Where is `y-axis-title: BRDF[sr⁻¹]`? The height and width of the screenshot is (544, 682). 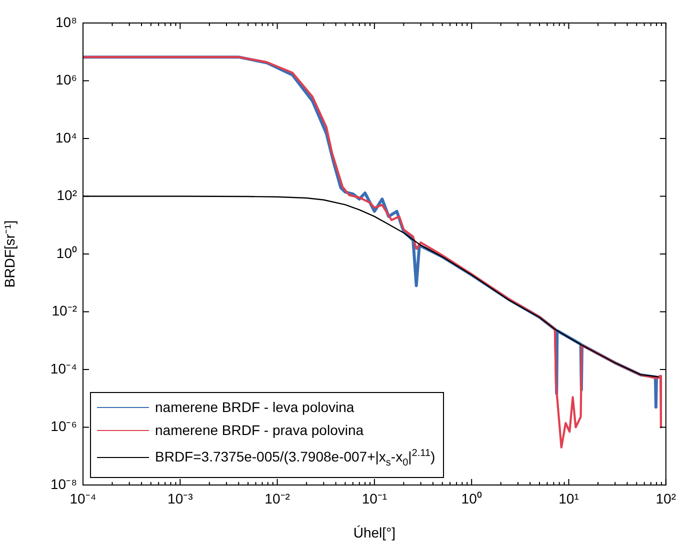
y-axis-title: BRDF[sr⁻¹] is located at coordinates (9, 254).